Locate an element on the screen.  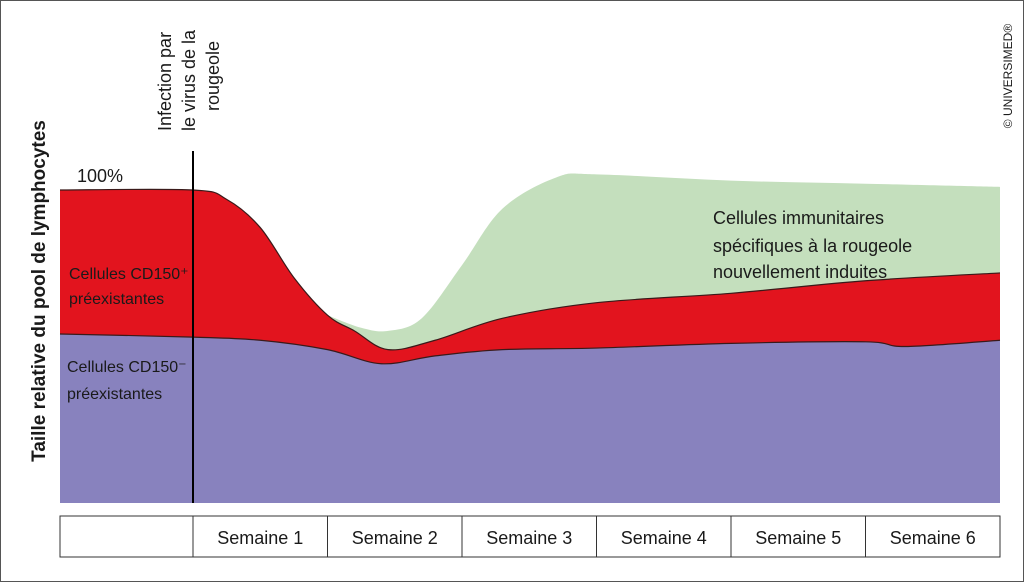
infection-label-line-1: Infection par is located at coordinates (165, 81).